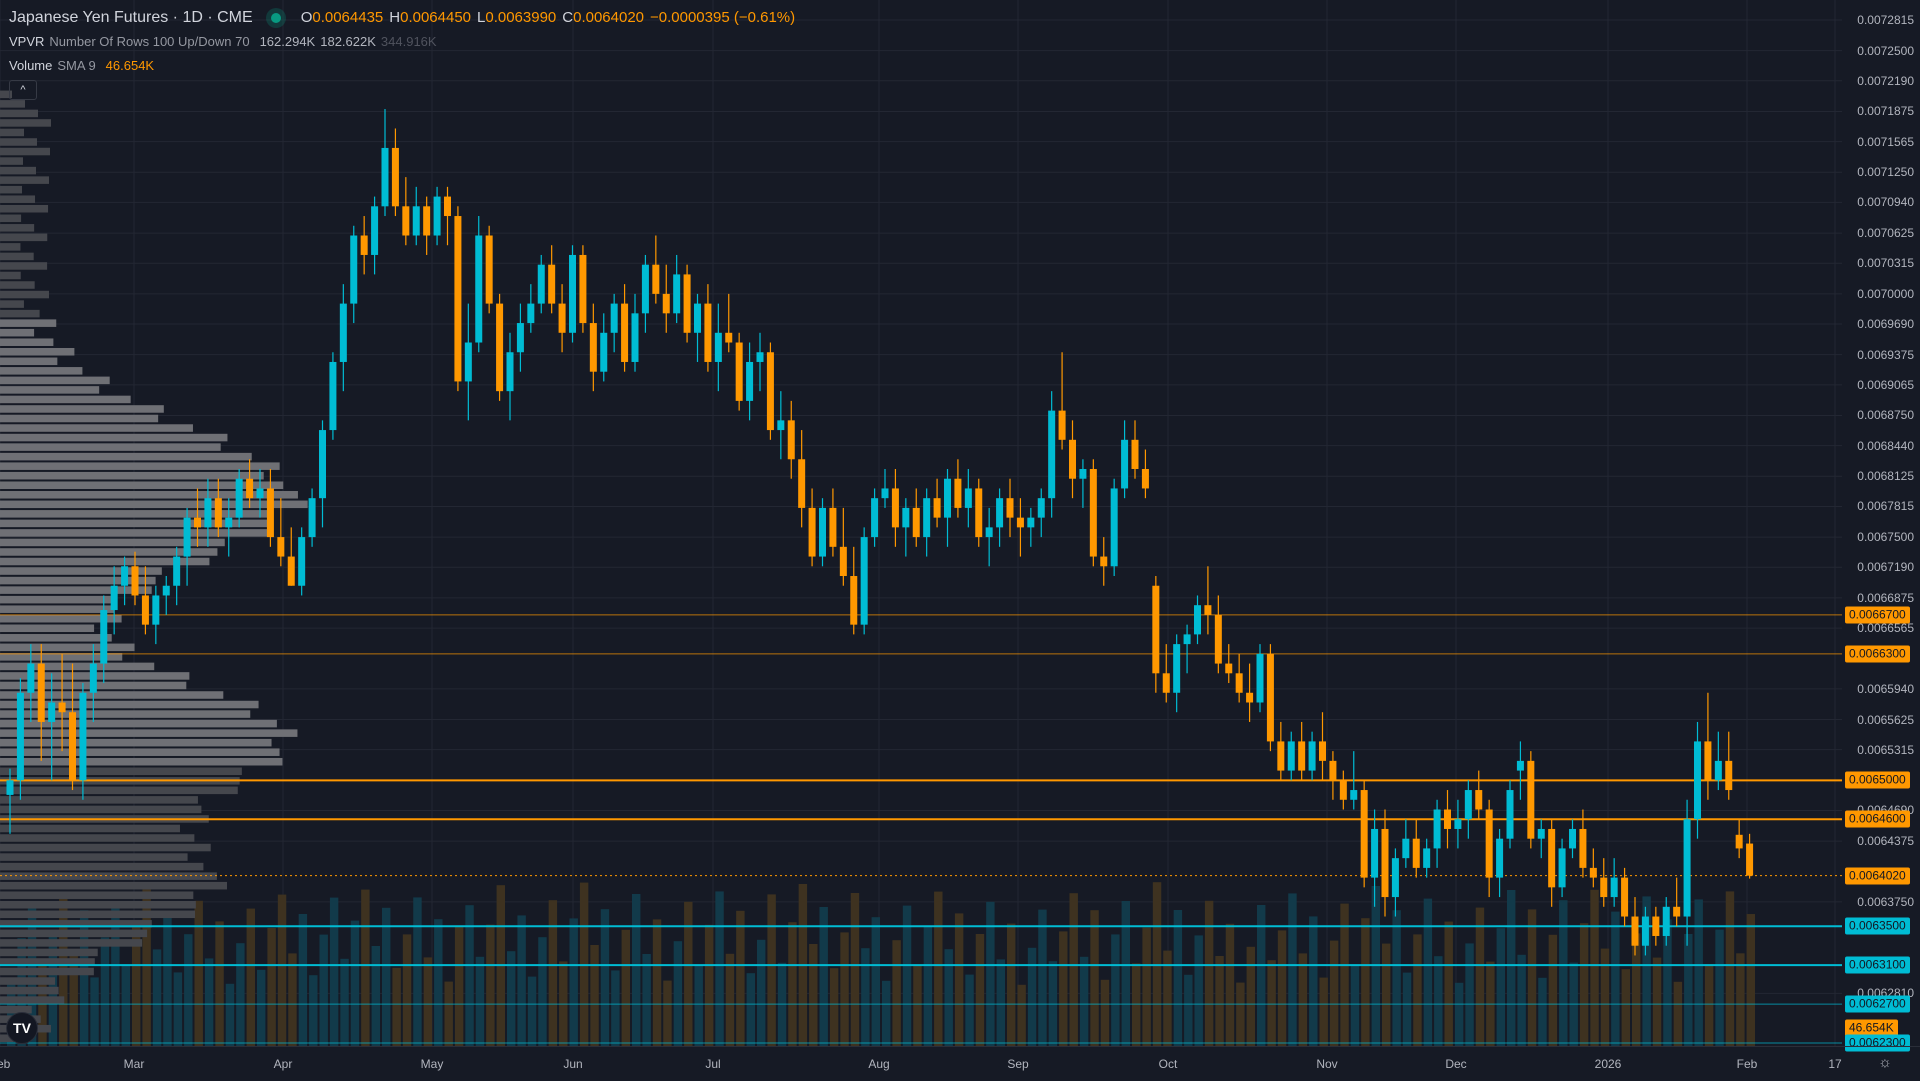 This screenshot has height=1081, width=1920. What do you see at coordinates (1885, 80) in the screenshot?
I see `price-label: 0.0072190` at bounding box center [1885, 80].